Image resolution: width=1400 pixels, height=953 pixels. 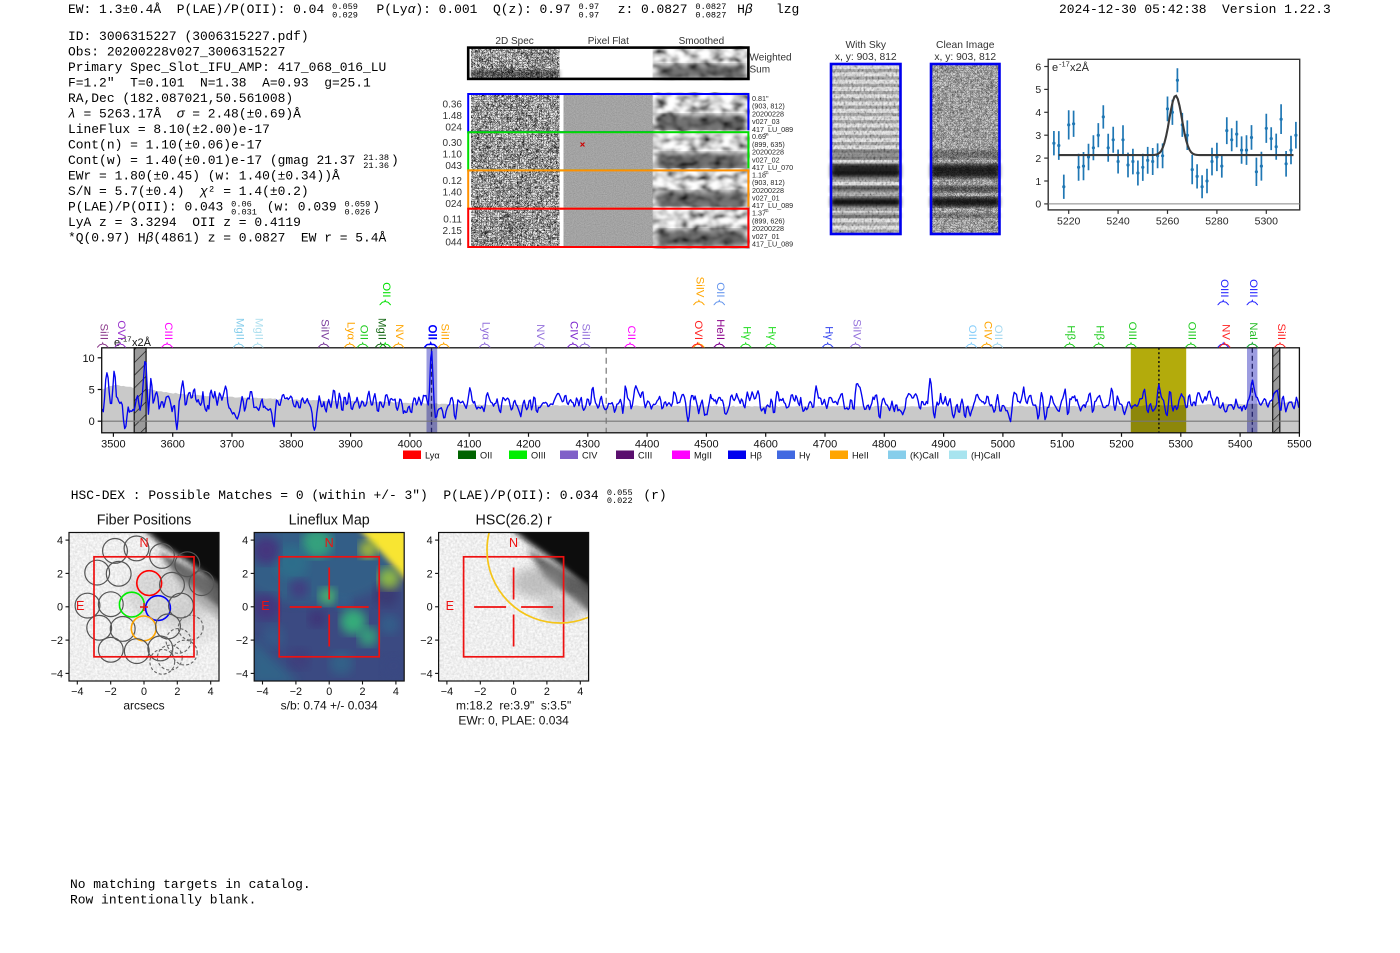 I want to click on svg-text: v027_03, so click(x=766, y=121).